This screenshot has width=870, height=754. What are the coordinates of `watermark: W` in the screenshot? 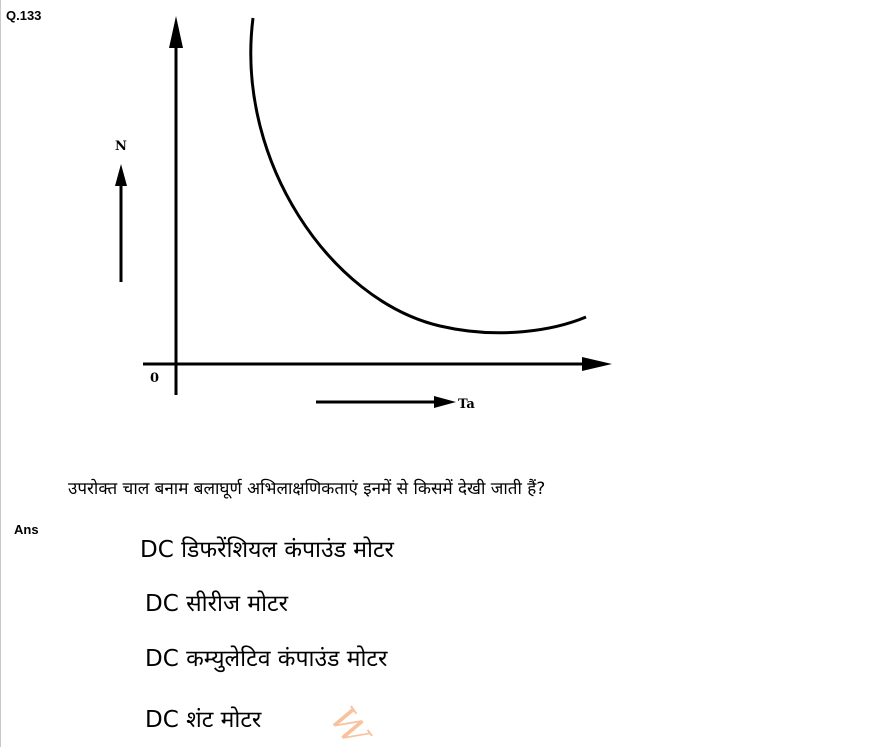 It's located at (349, 727).